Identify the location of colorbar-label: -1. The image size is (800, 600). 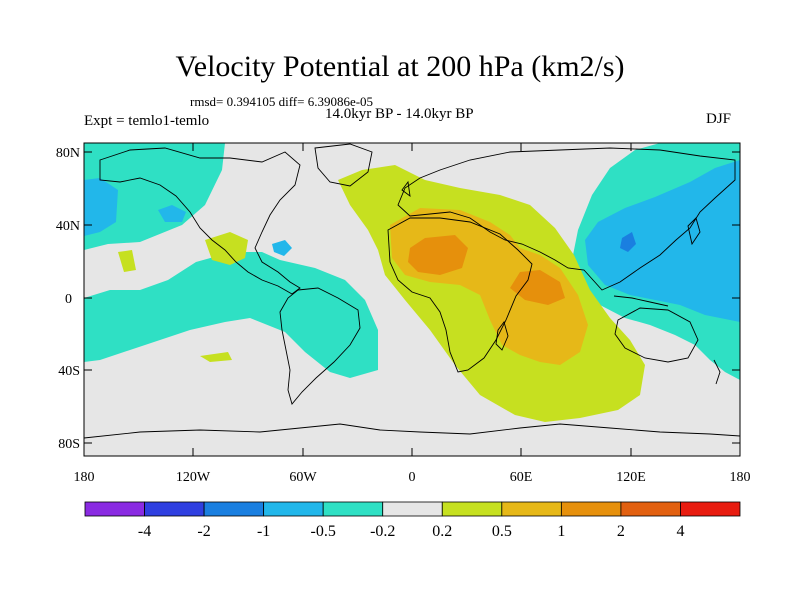
(263, 531).